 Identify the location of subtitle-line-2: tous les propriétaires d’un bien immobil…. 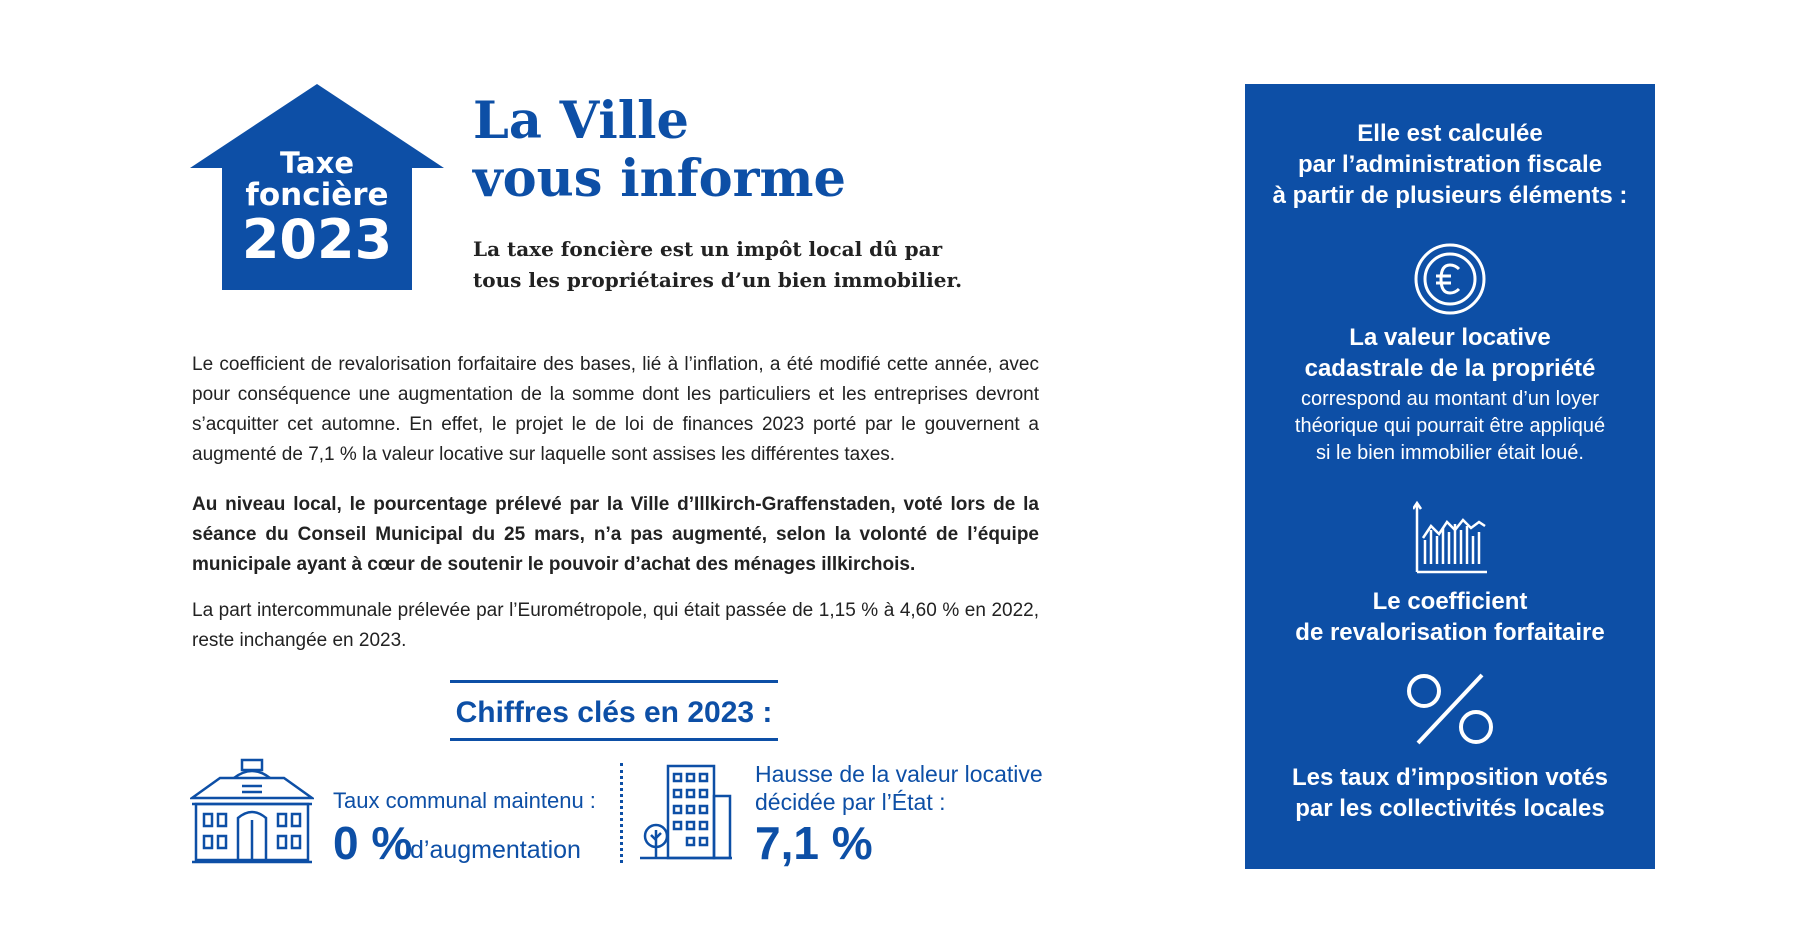
(718, 280).